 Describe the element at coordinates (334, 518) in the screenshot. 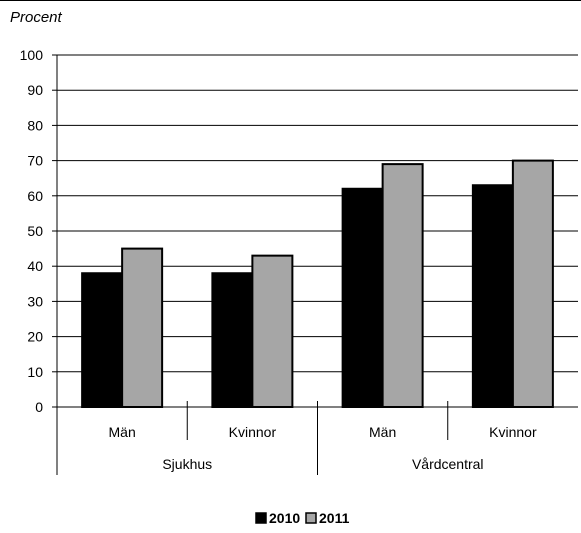

I see `legend-label-2011: 2011` at that location.